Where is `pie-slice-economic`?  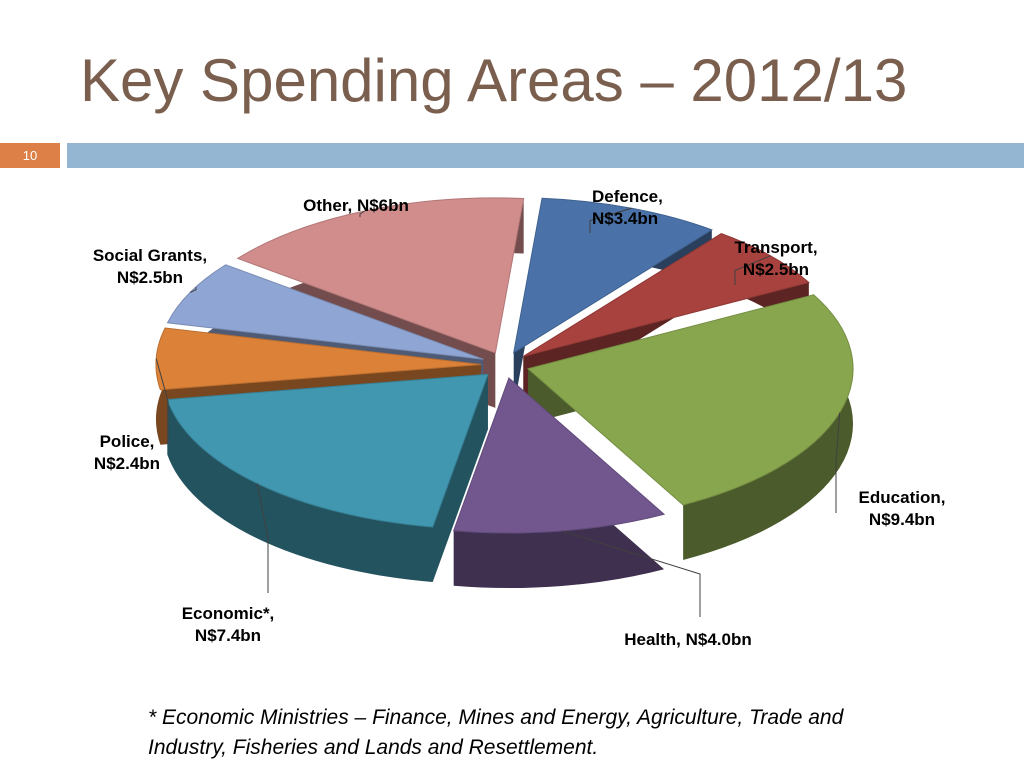 pie-slice-economic is located at coordinates (327, 478).